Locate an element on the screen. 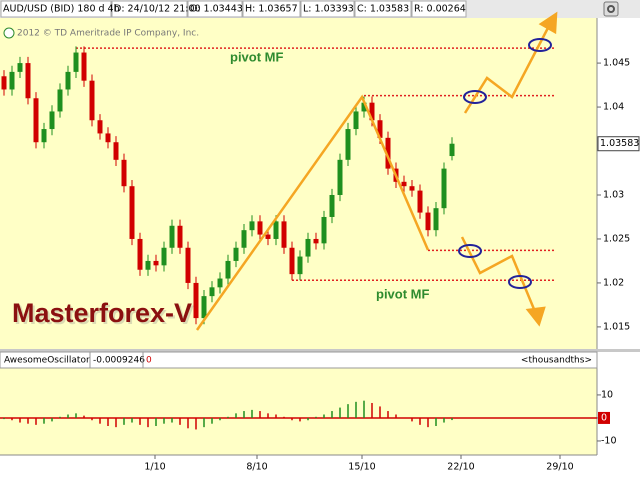  y-tick-label: 1.015 is located at coordinates (616, 326).